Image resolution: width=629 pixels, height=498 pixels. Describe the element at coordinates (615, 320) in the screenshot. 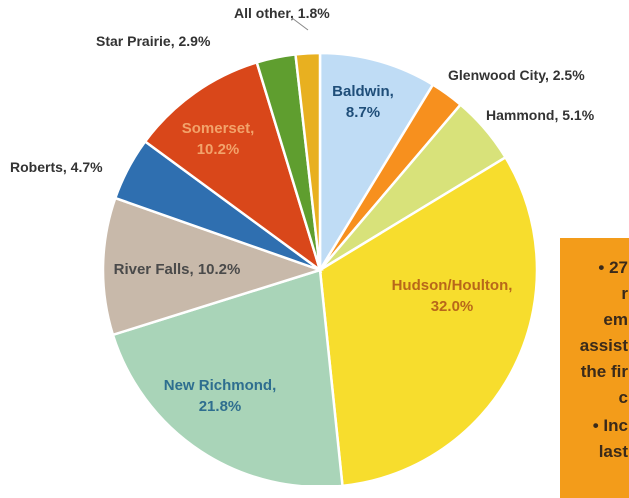

I see `callout-line: em` at that location.